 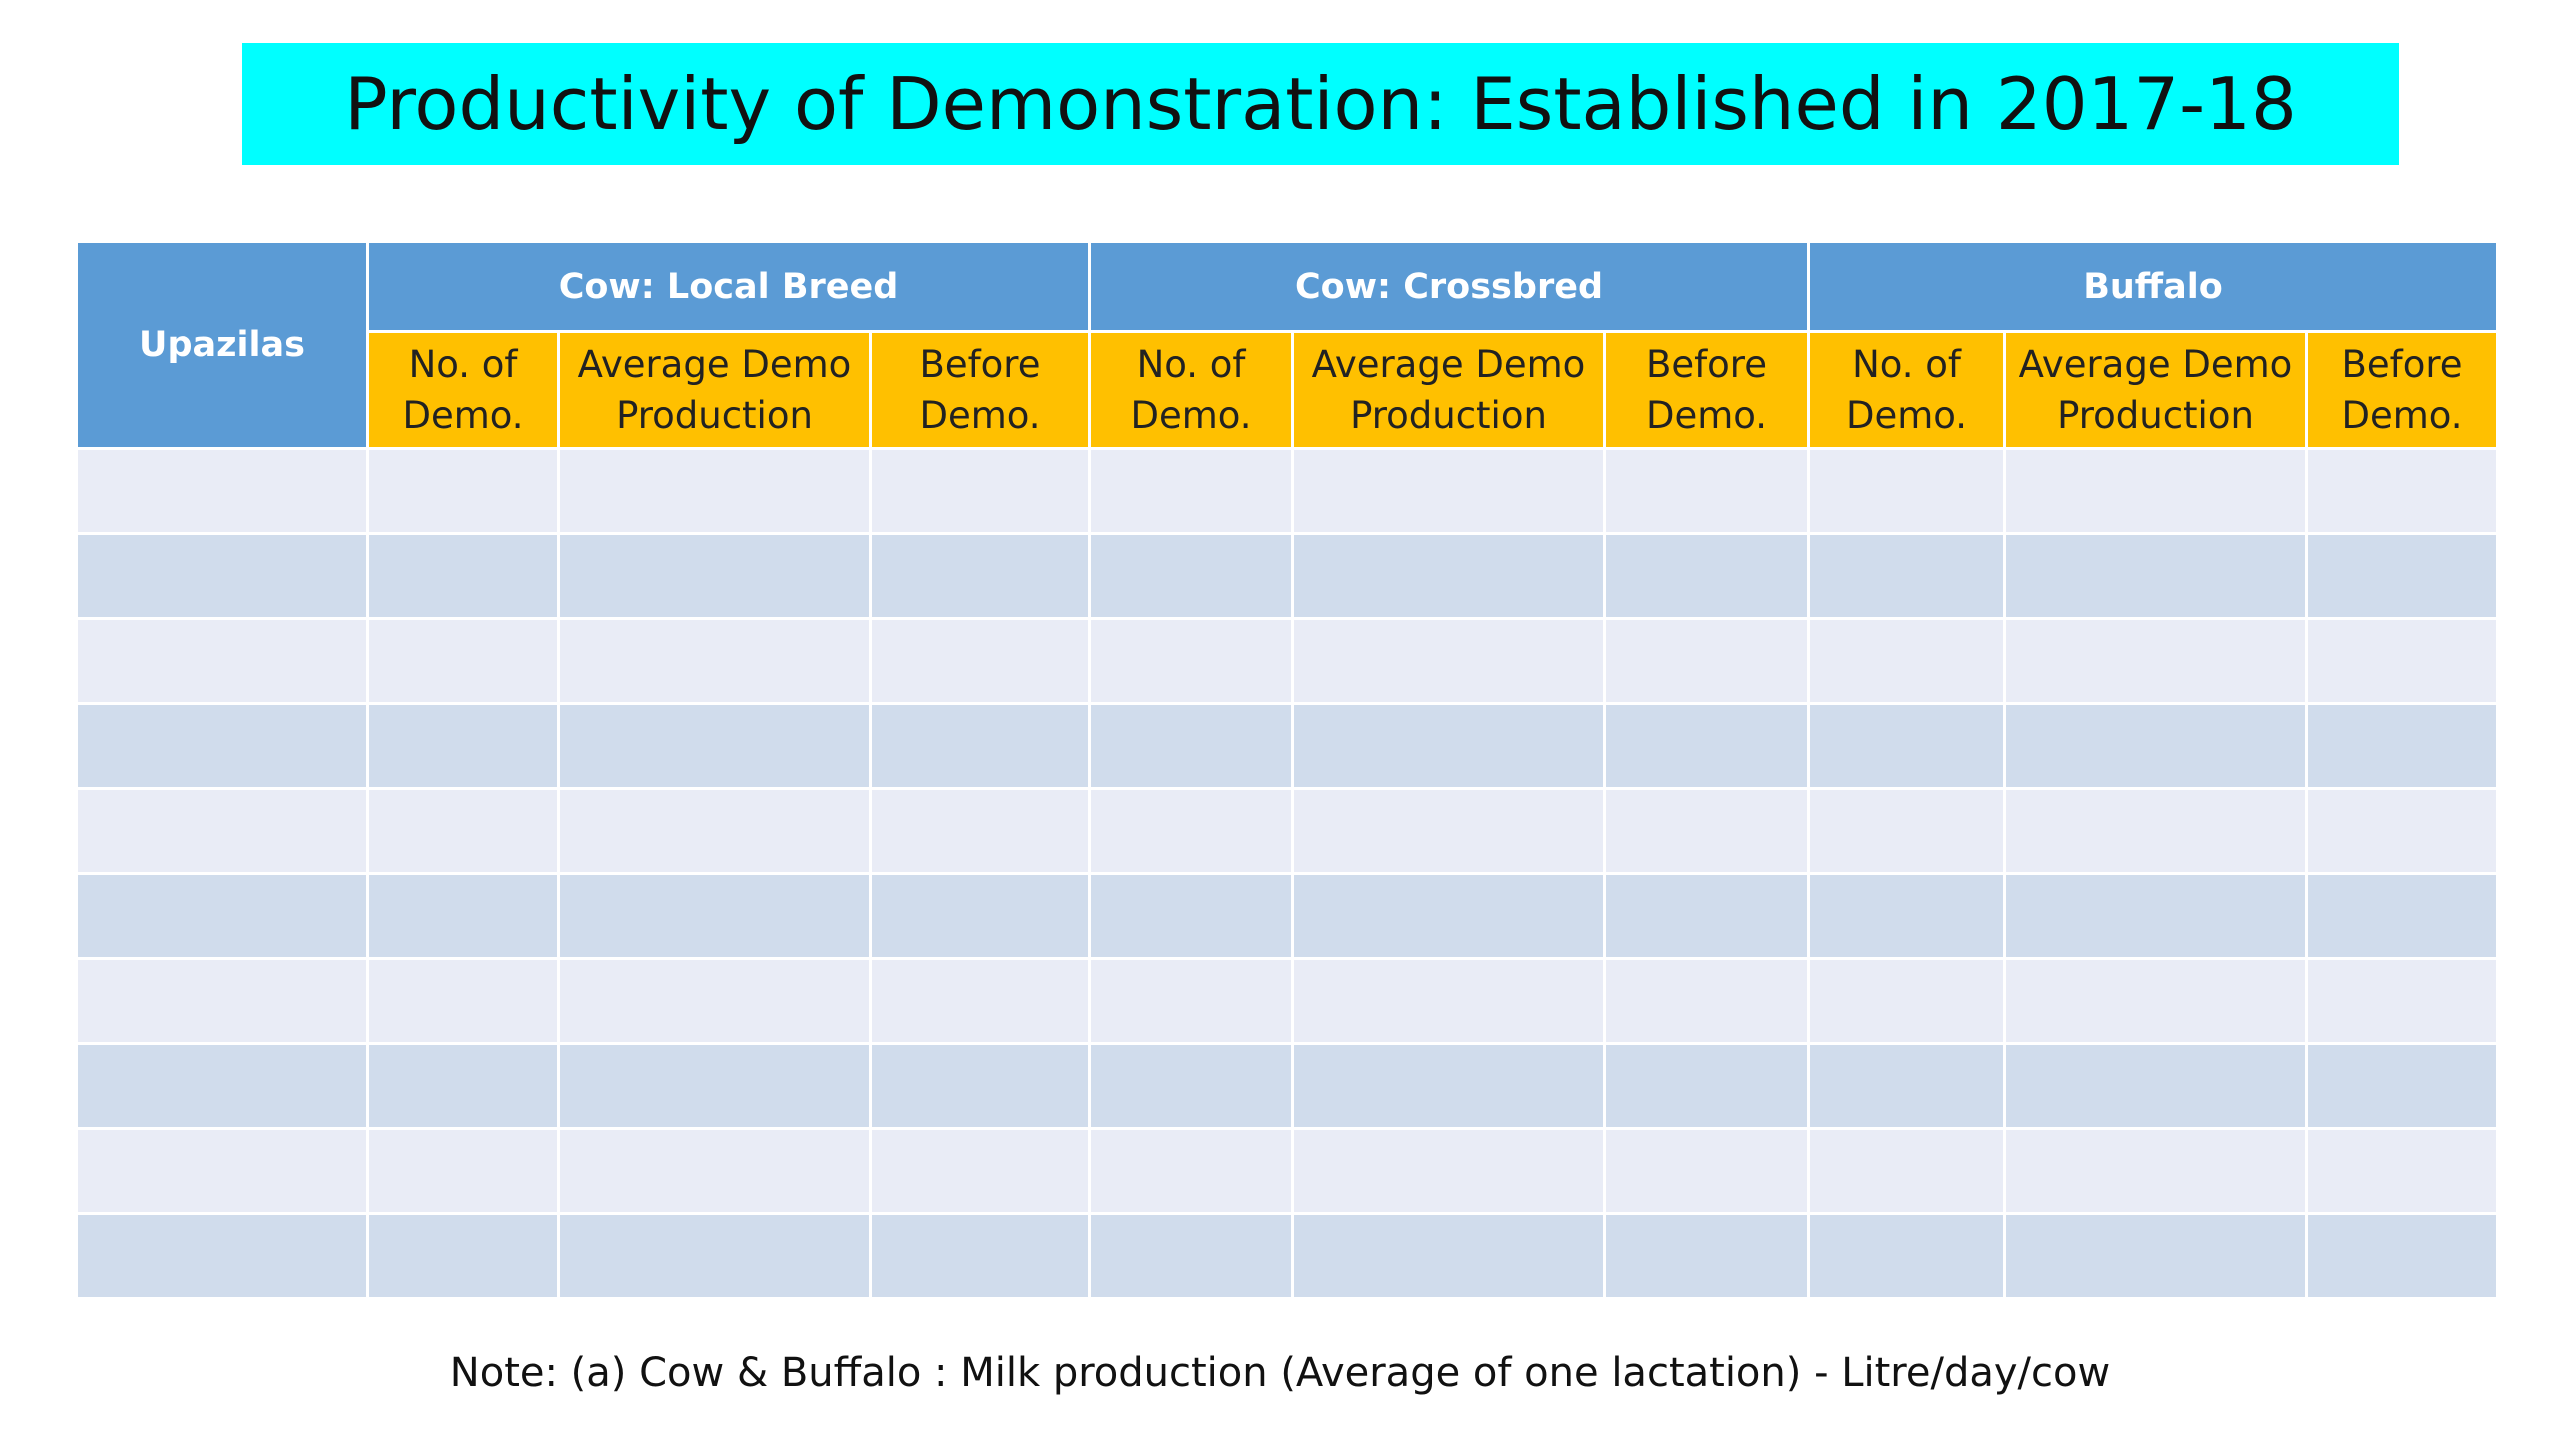 What do you see at coordinates (728, 286) in the screenshot?
I see `group-header-local-breed: Cow: Local Breed` at bounding box center [728, 286].